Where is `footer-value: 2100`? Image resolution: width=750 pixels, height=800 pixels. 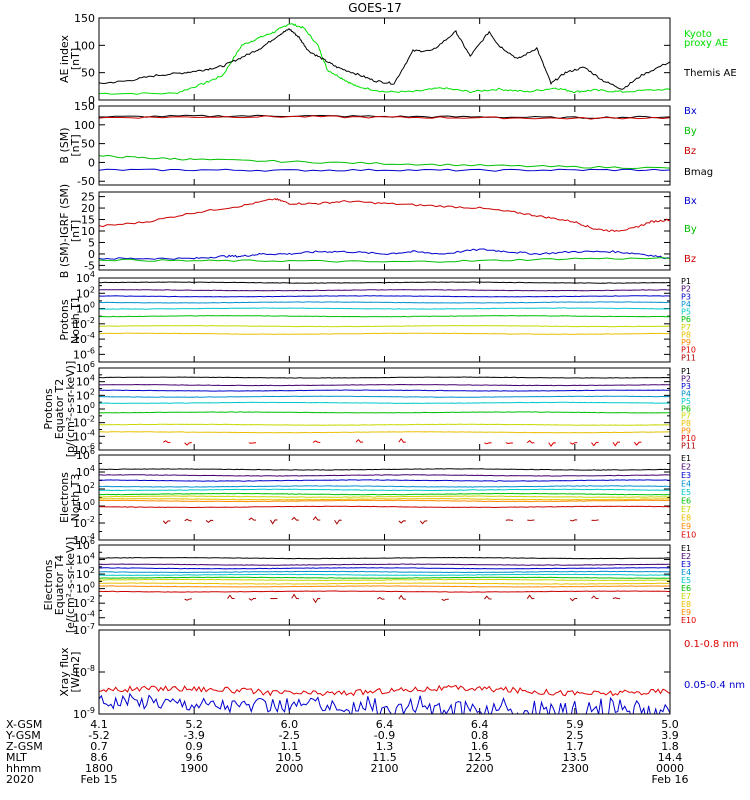
footer-value: 2100 is located at coordinates (385, 768).